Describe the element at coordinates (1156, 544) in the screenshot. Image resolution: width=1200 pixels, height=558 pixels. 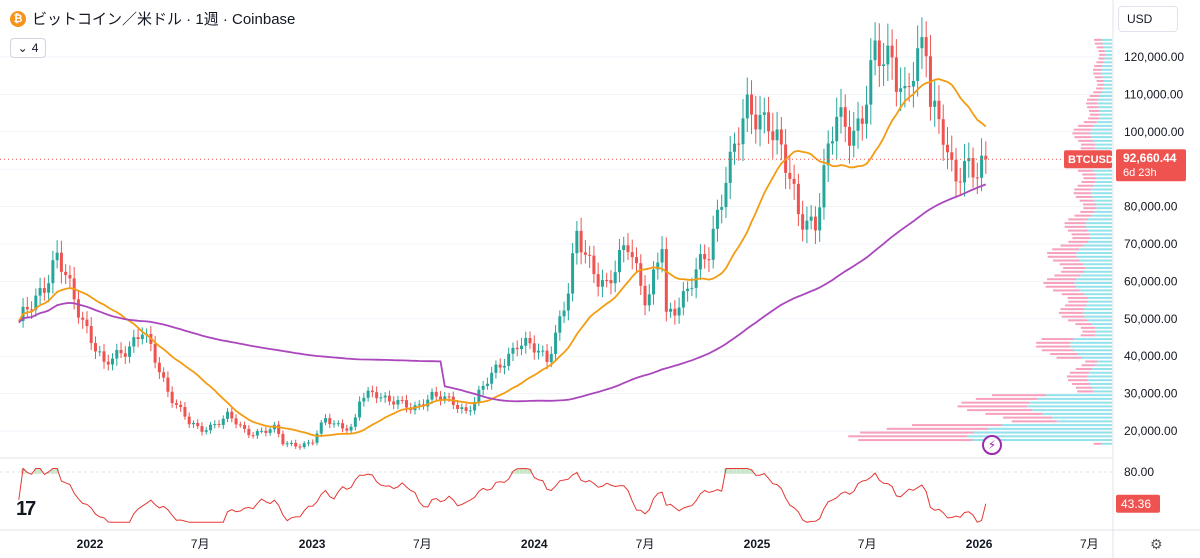
I see `settings-gear-icon: ⚙` at that location.